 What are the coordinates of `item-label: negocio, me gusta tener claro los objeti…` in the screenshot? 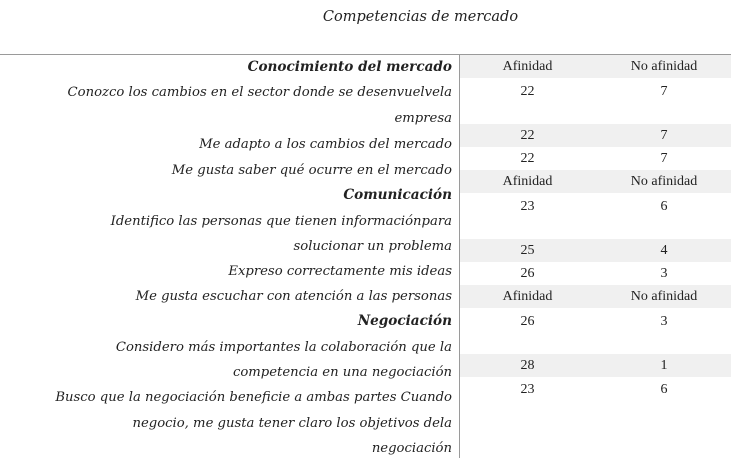 It's located at (292, 423).